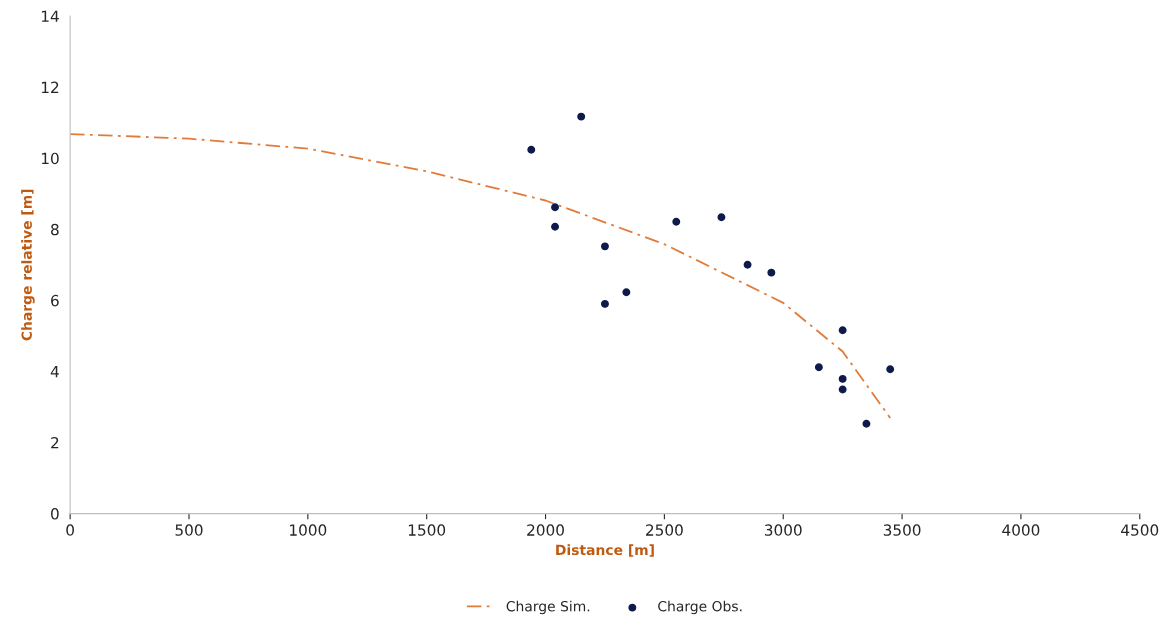  What do you see at coordinates (1021, 530) in the screenshot?
I see `x-tick-label: 4000` at bounding box center [1021, 530].